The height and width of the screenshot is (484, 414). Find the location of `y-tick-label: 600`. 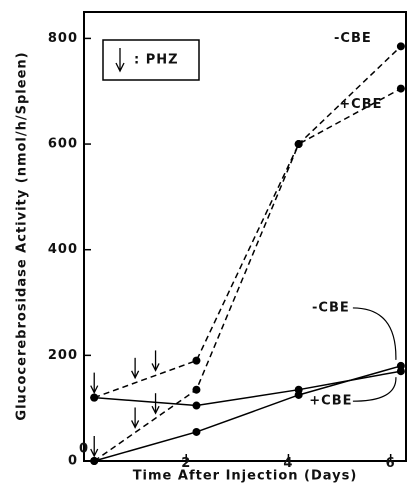

y-tick-label: 600 is located at coordinates (63, 144).